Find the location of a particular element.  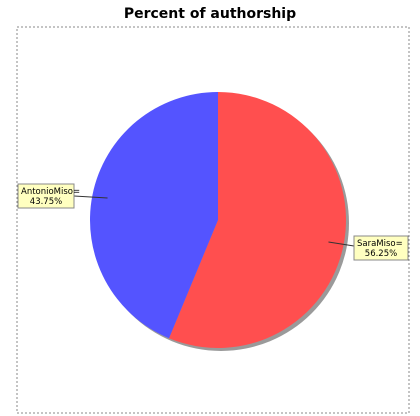

chart-title: Percent of authorship is located at coordinates (210, 14).